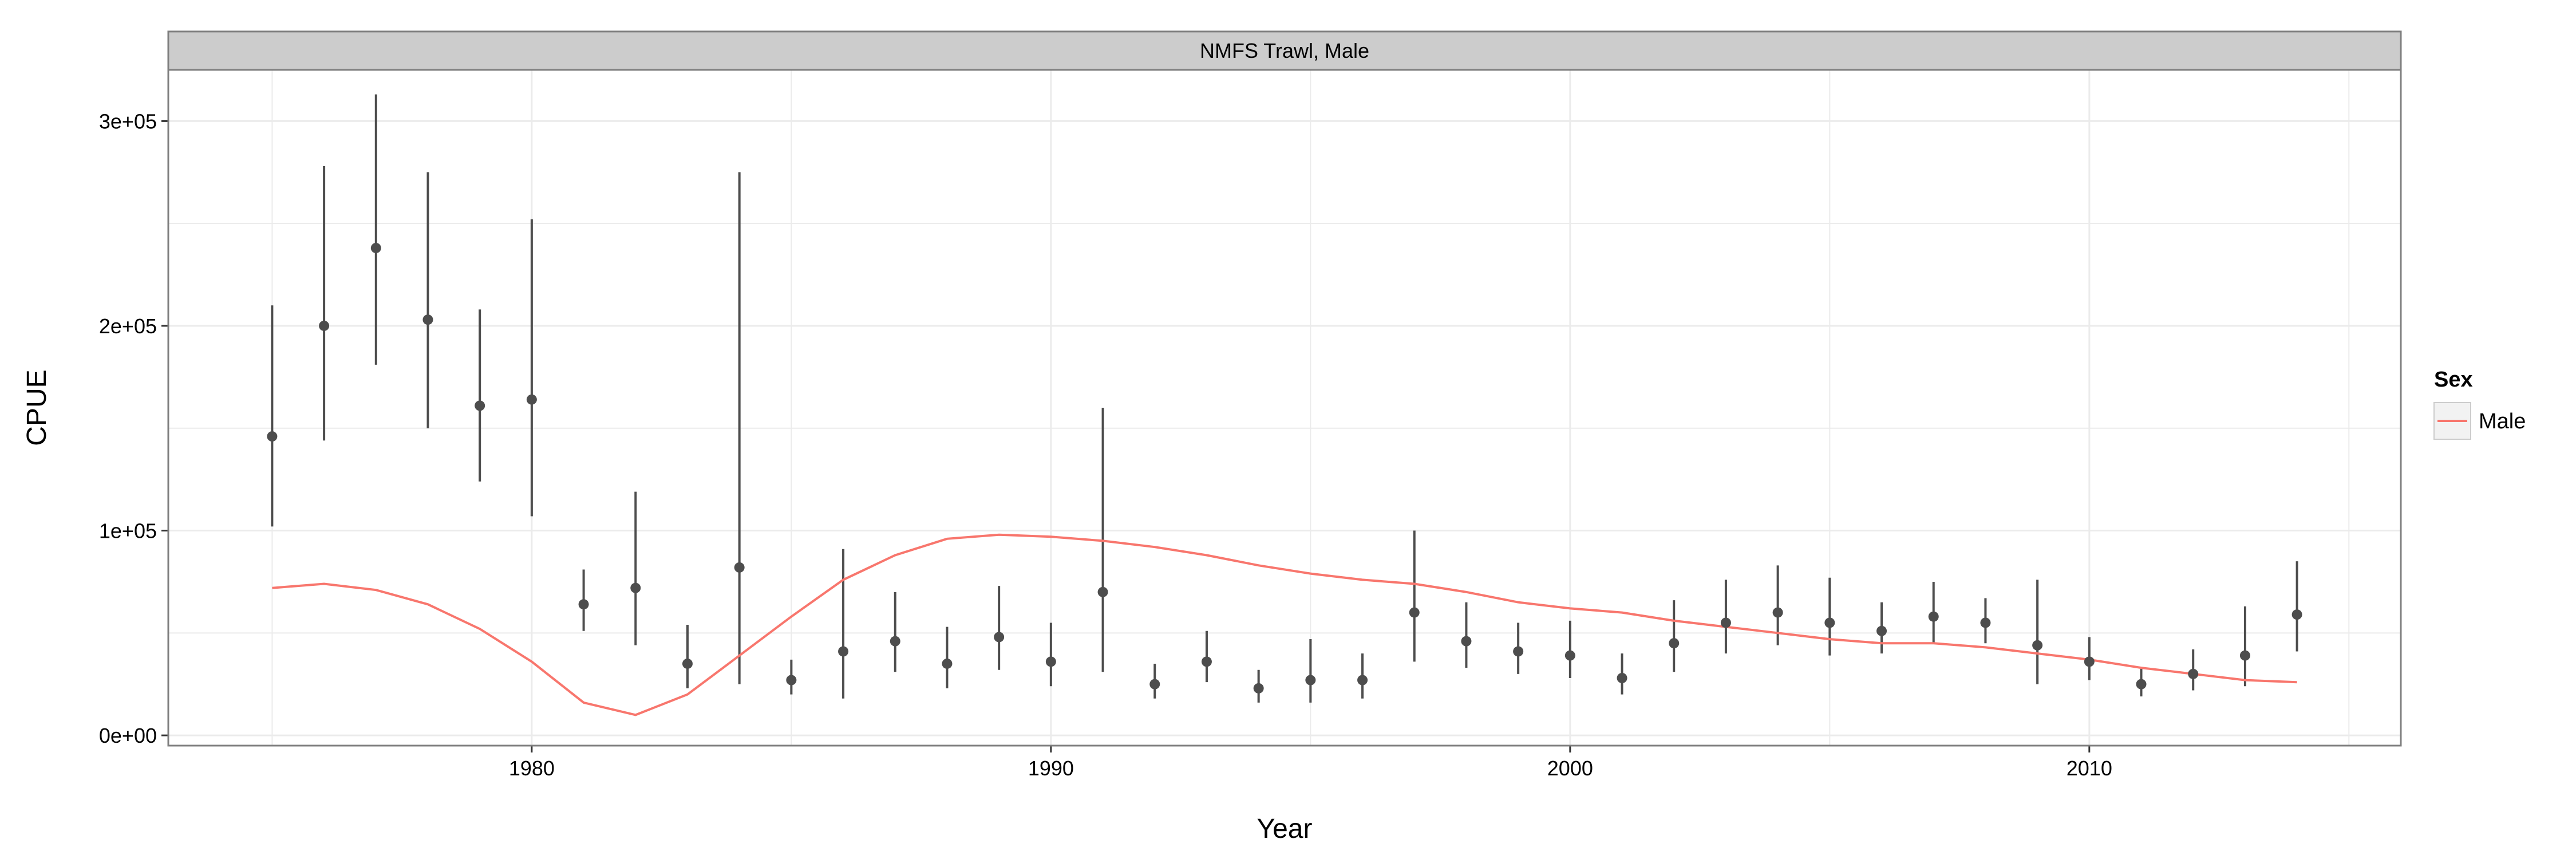 This screenshot has height=859, width=2576. I want to click on x-tick-label: 1980, so click(532, 768).